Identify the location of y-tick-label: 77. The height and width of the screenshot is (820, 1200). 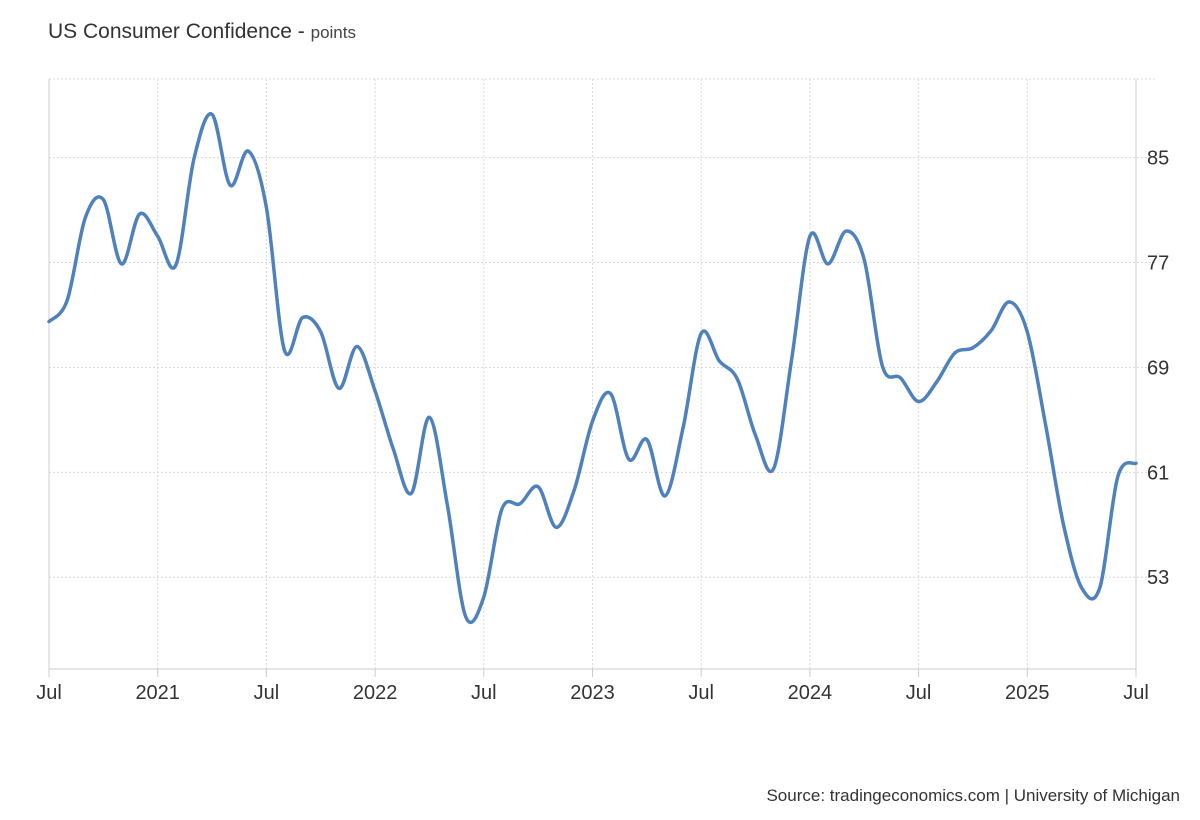
(1158, 264).